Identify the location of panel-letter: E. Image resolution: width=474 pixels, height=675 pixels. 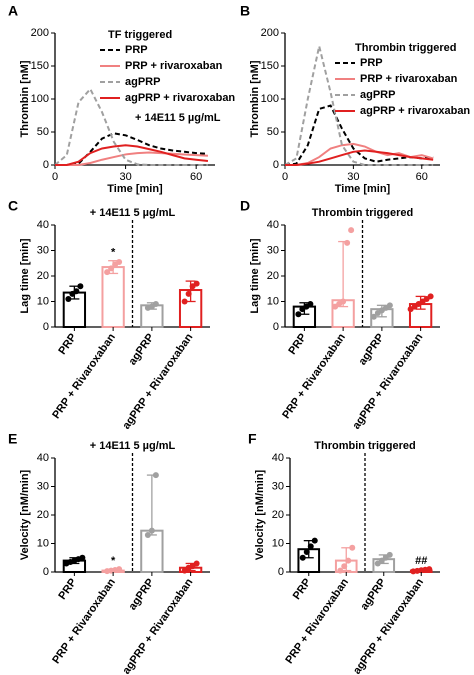
(12, 439).